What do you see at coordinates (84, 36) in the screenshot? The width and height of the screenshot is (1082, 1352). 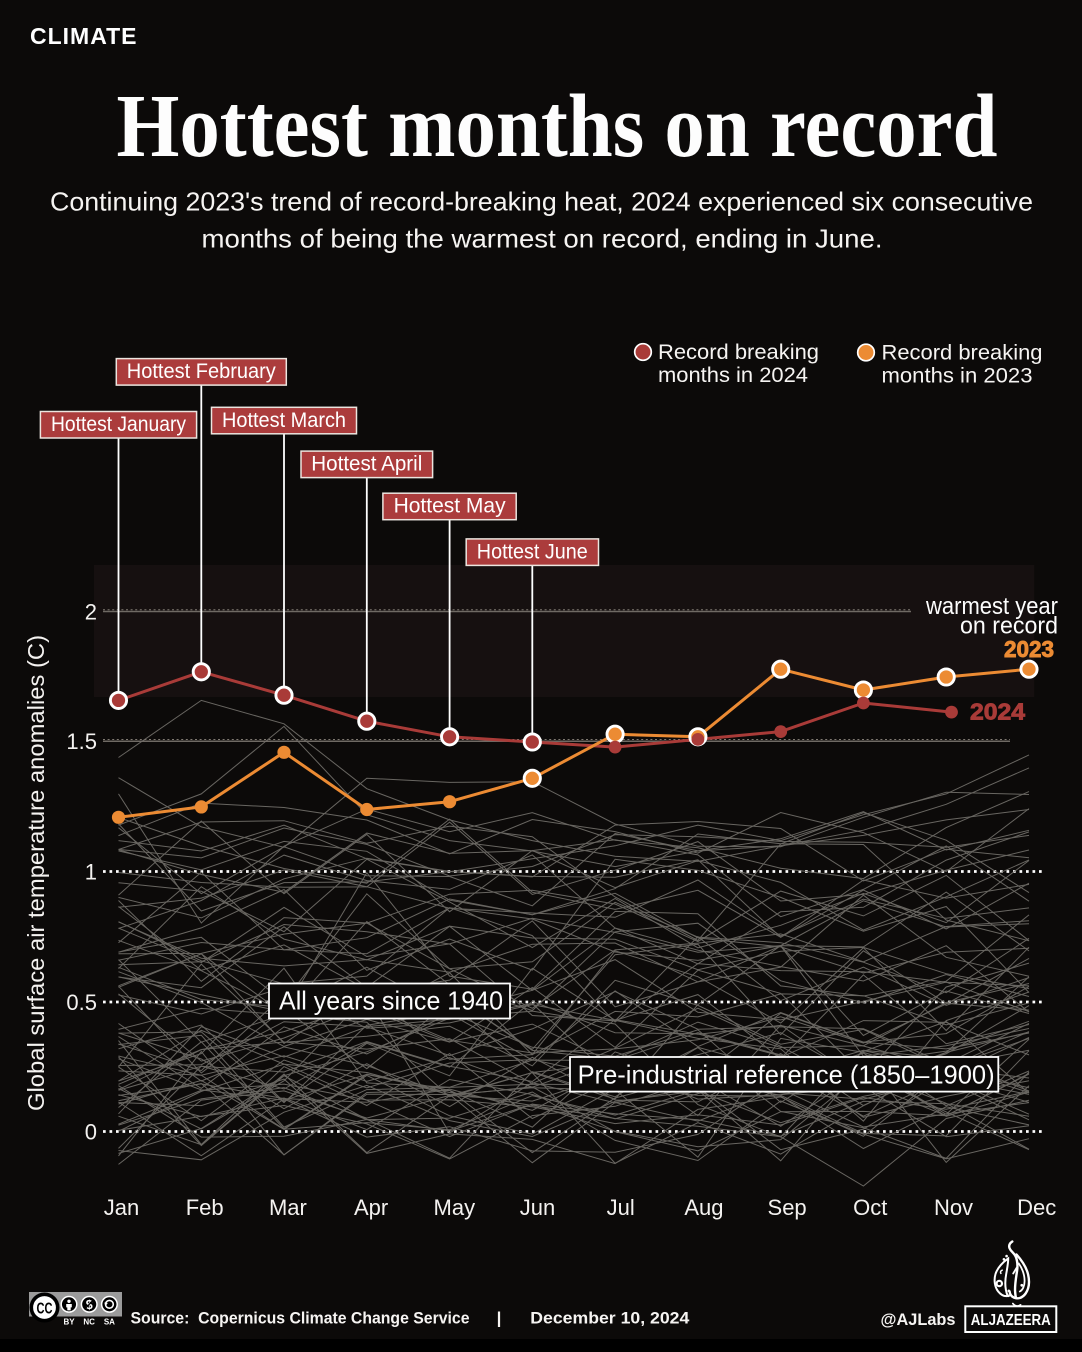 I see `svg-text: CLIMATE` at bounding box center [84, 36].